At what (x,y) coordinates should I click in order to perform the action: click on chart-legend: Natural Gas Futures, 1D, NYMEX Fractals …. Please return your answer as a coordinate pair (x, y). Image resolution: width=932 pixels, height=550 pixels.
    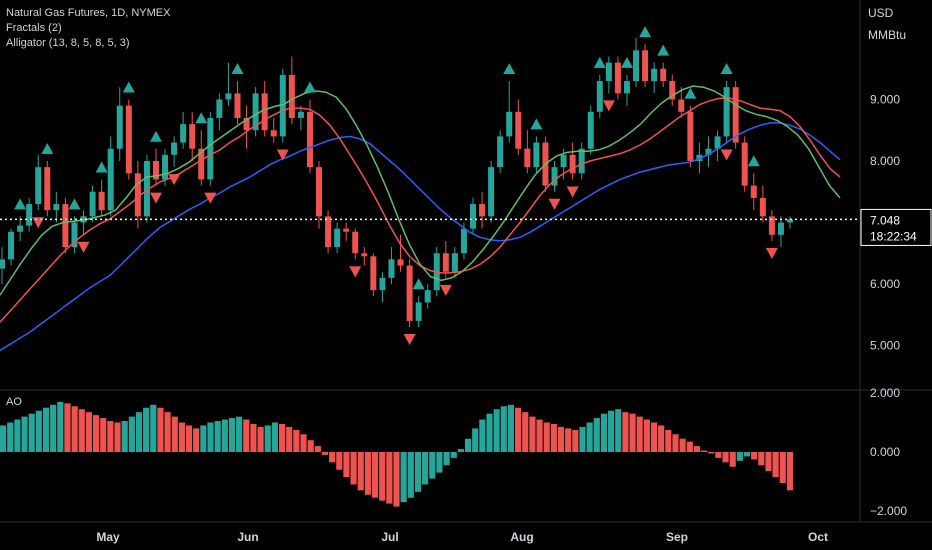
    Looking at the image, I should click on (88, 28).